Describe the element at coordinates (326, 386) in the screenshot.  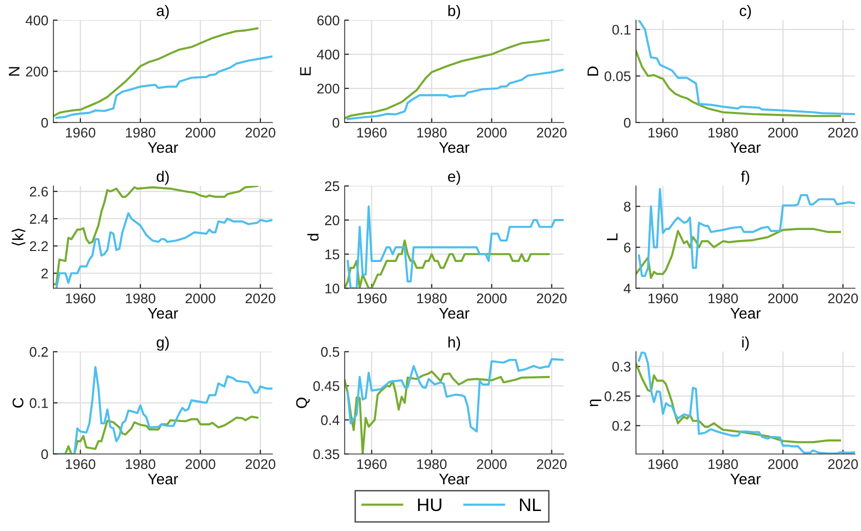
I see `y-tick-label: 0.45` at that location.